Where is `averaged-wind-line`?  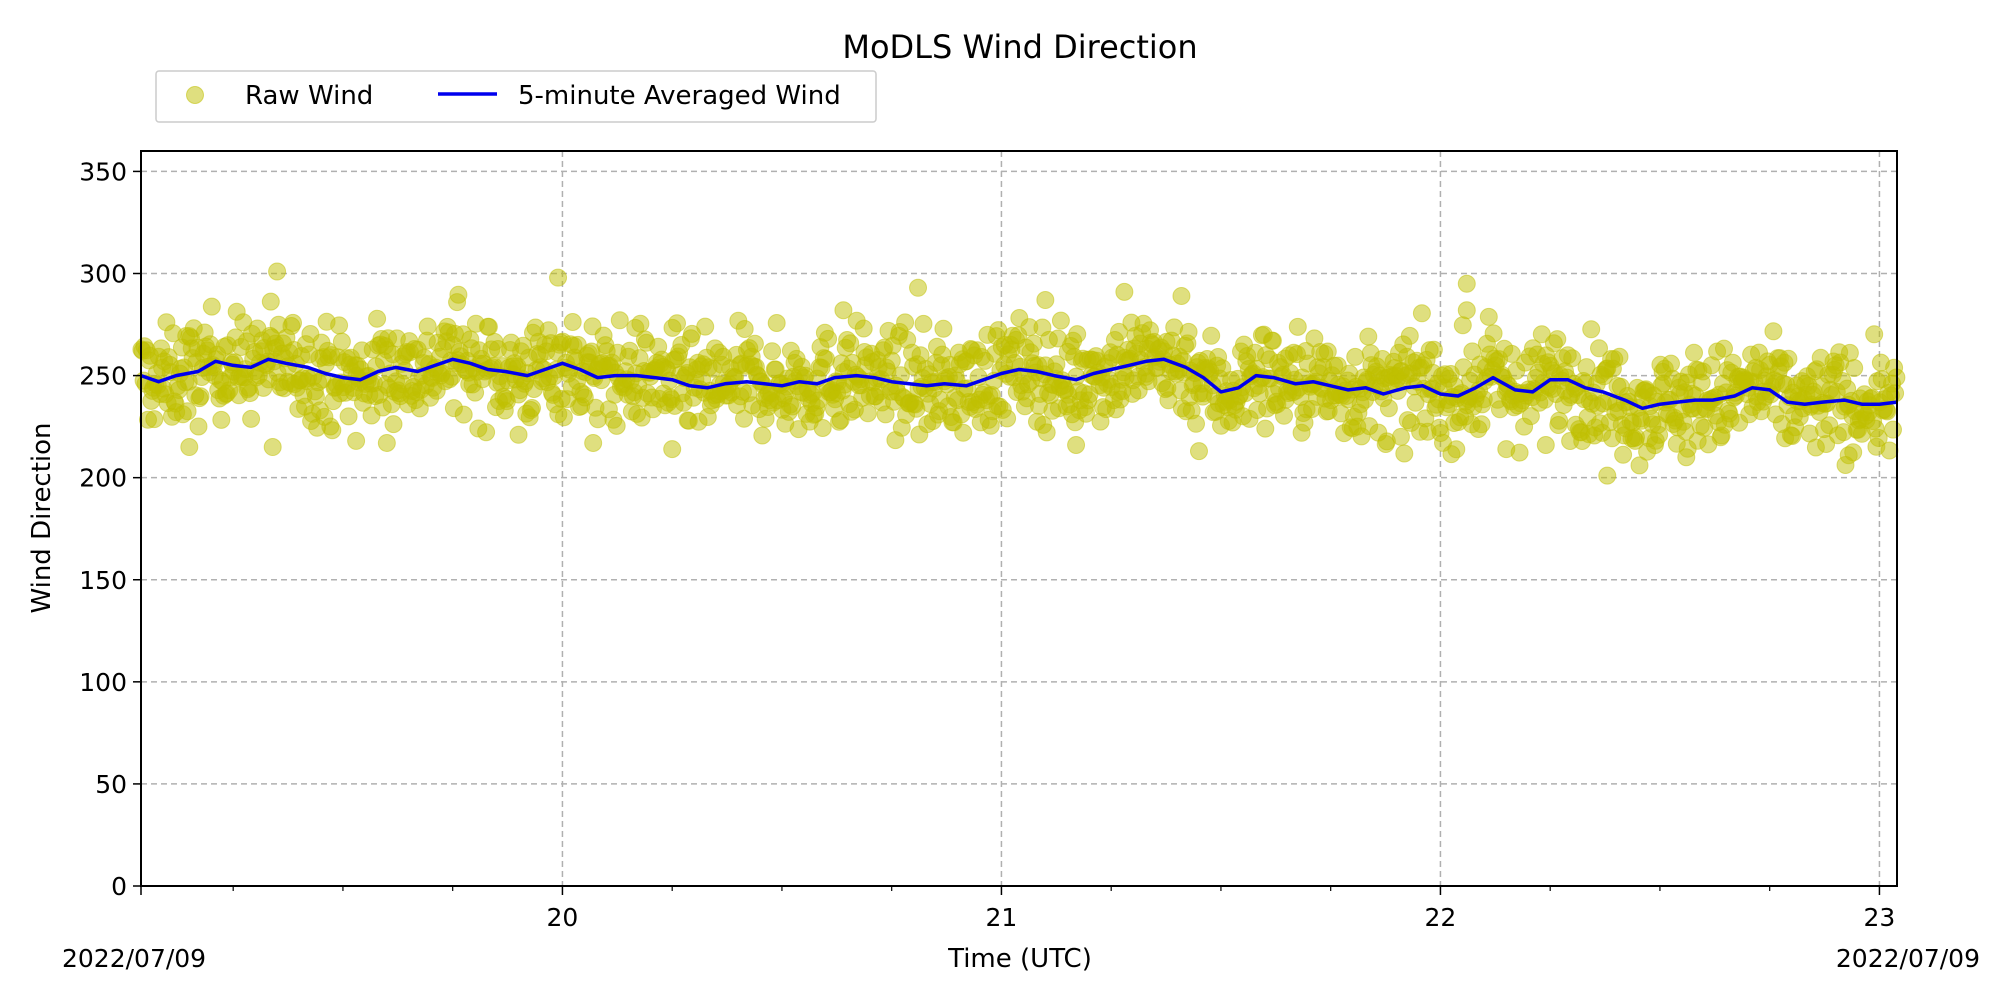 averaged-wind-line is located at coordinates (1019, 384).